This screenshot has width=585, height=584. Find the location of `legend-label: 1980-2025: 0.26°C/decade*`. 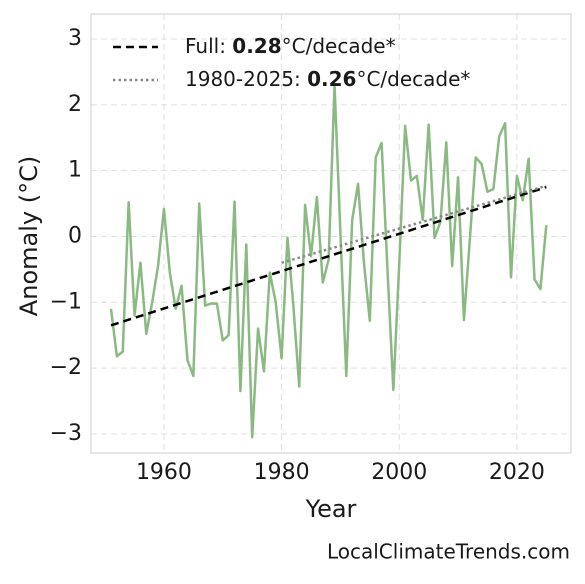

legend-label: 1980-2025: 0.26°C/decade* is located at coordinates (327, 79).